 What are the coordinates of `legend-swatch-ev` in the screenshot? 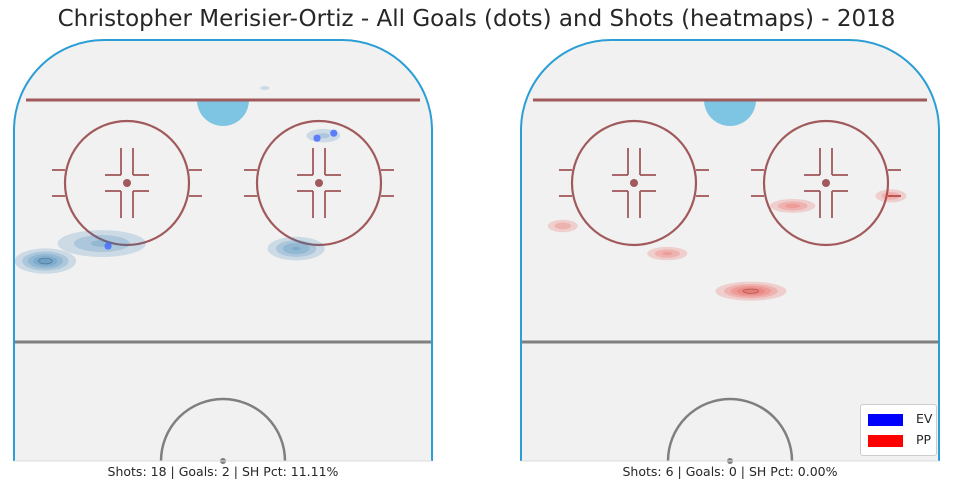 It's located at (885, 420).